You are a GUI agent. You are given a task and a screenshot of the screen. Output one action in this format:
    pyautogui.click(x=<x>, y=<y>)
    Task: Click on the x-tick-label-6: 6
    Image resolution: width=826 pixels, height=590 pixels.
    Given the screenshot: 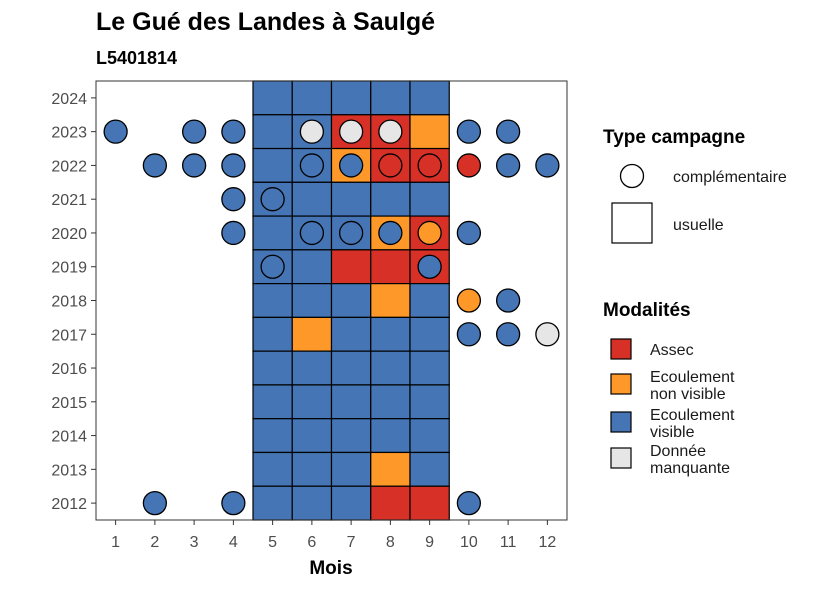 What is the action you would take?
    pyautogui.click(x=311, y=542)
    